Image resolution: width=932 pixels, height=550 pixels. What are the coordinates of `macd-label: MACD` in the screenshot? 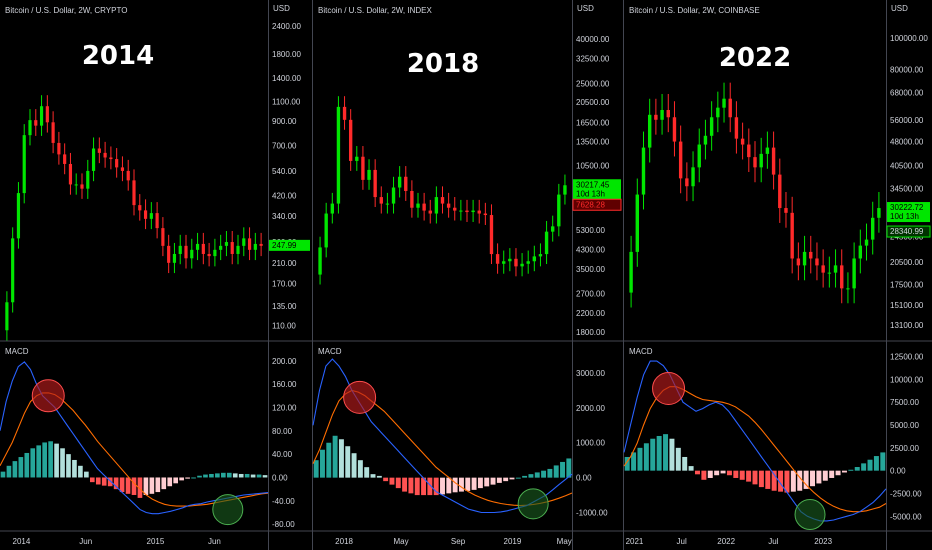 It's located at (17, 351).